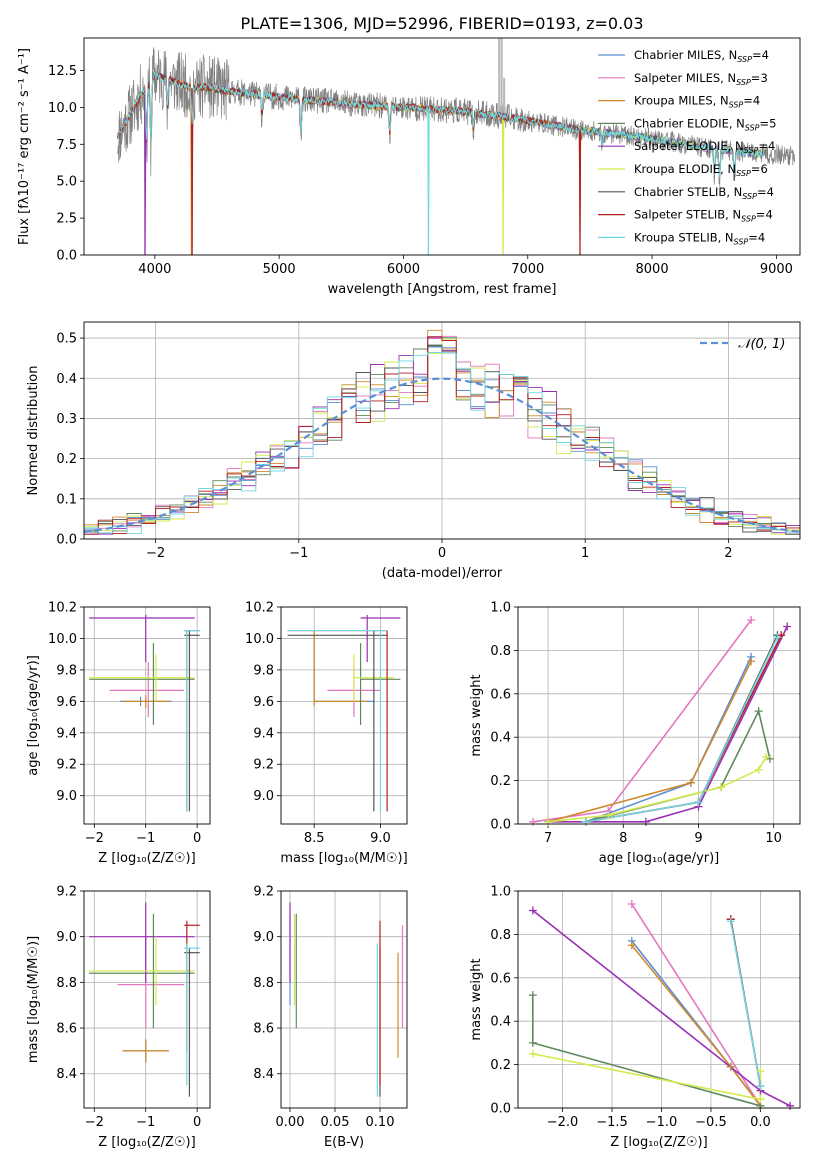 The image size is (819, 1170). I want to click on y-tick-label: 0.1, so click(66, 499).